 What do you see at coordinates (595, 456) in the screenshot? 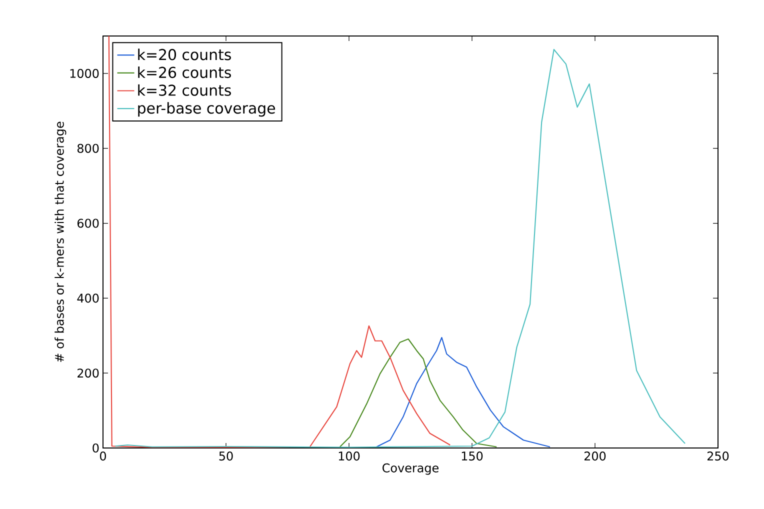
I see `x-tick-label: 200` at bounding box center [595, 456].